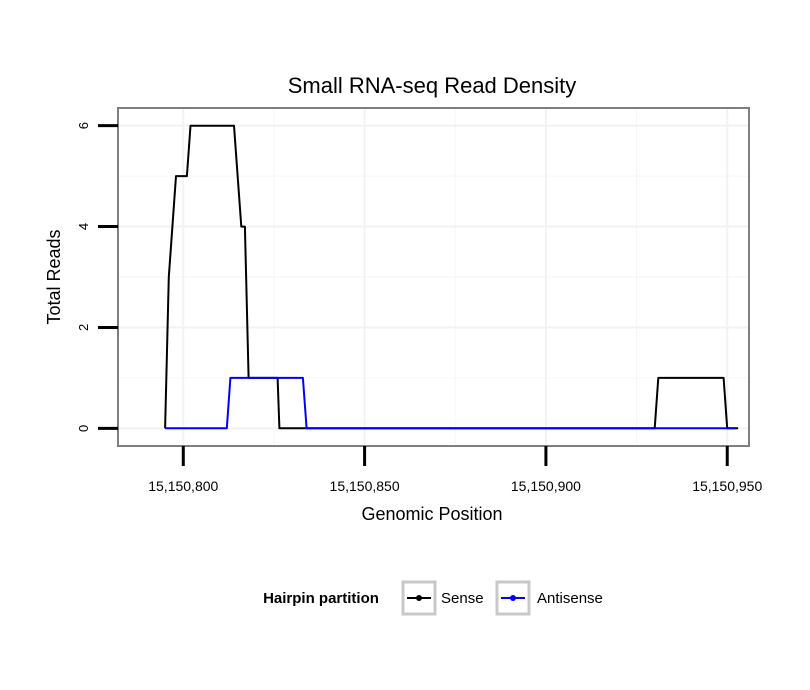 The image size is (810, 690). What do you see at coordinates (419, 598) in the screenshot?
I see `legend-marker-sense` at bounding box center [419, 598].